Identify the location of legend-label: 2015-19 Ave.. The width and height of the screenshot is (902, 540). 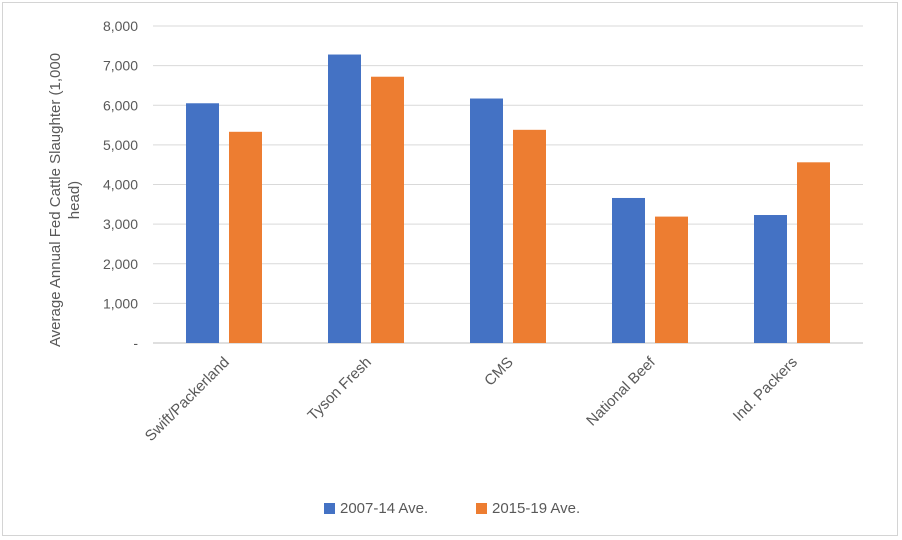
(536, 508).